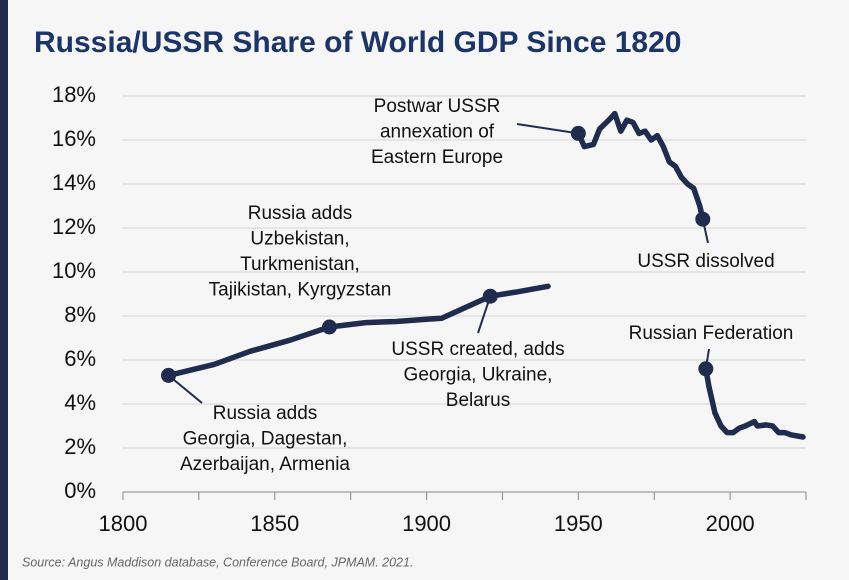  What do you see at coordinates (265, 439) in the screenshot?
I see `annotation-text: Georgia, Dagestan,` at bounding box center [265, 439].